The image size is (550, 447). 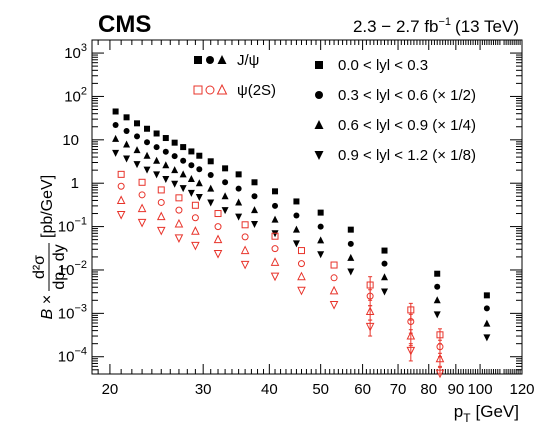 I want to click on y-tick-exponent: −3, so click(x=80, y=308).